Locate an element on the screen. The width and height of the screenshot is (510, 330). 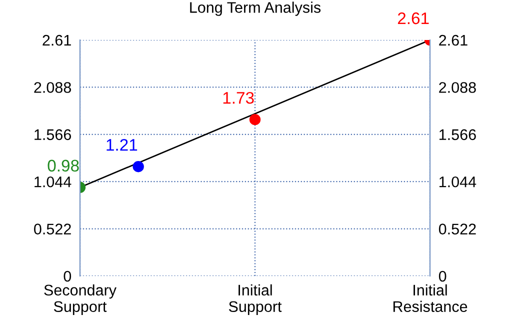
data-label: 1.73 is located at coordinates (238, 98).